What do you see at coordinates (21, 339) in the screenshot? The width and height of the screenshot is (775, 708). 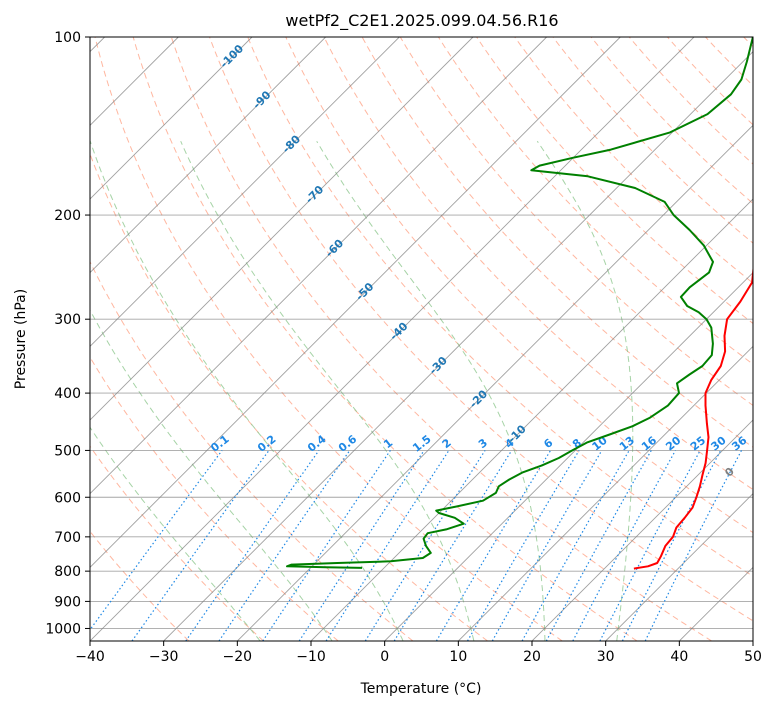 I see `y-axis-title: Pressure (hPa)` at bounding box center [21, 339].